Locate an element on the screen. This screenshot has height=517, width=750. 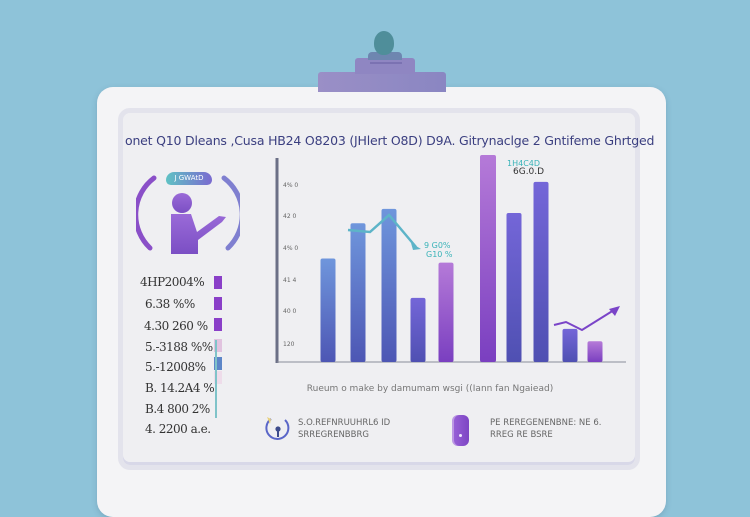
stat-item: 4.30 260 % is located at coordinates (176, 326).